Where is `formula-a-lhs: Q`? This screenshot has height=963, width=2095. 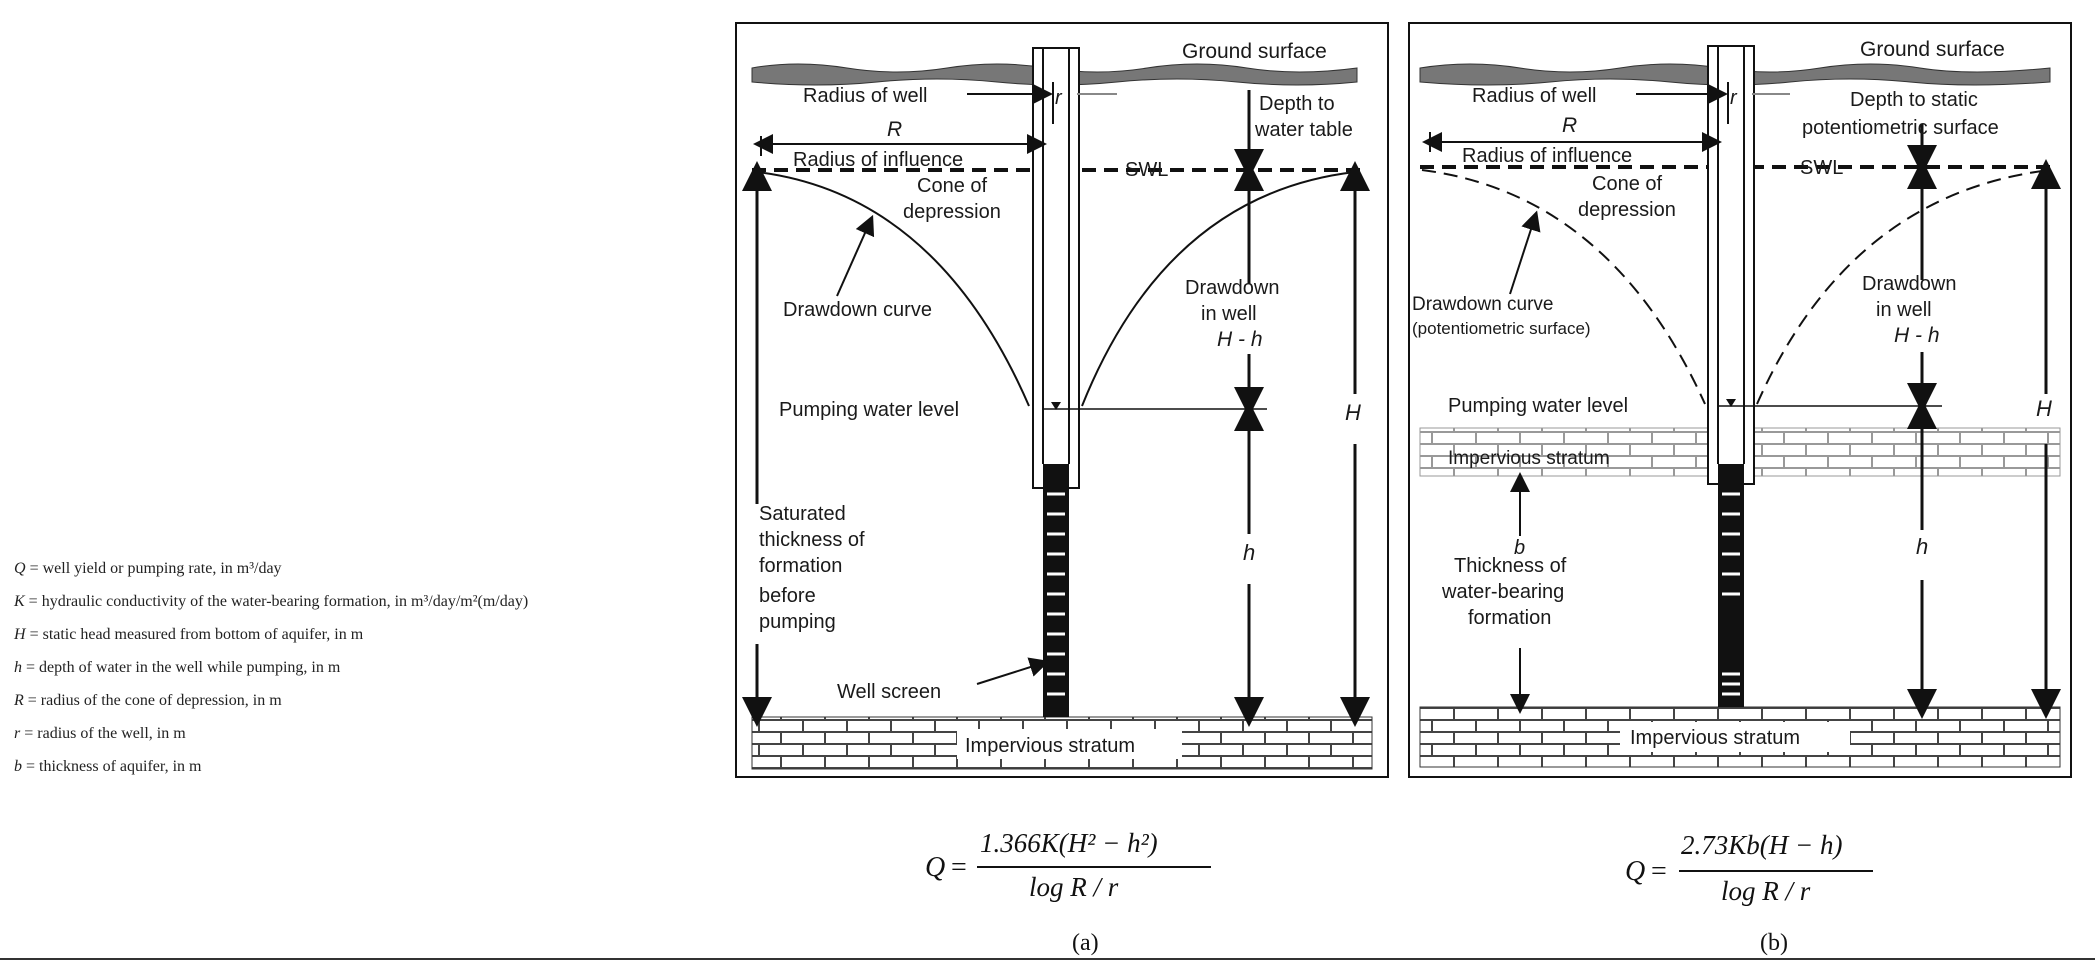
formula-a-lhs: Q is located at coordinates (935, 867).